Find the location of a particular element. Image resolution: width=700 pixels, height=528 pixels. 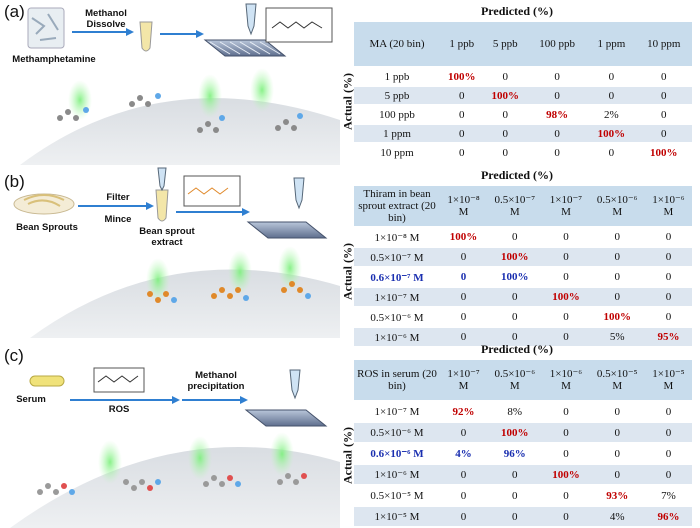

matrix-cell: 8% is located at coordinates (515, 412).